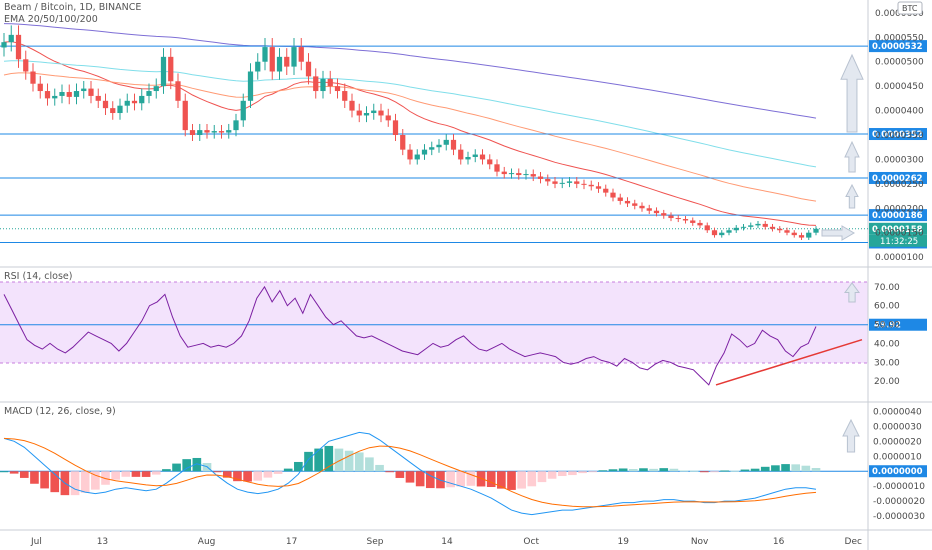 This screenshot has width=932, height=550. What do you see at coordinates (899, 136) in the screenshot?
I see `price-tick-label: 0.0000350` at bounding box center [899, 136].